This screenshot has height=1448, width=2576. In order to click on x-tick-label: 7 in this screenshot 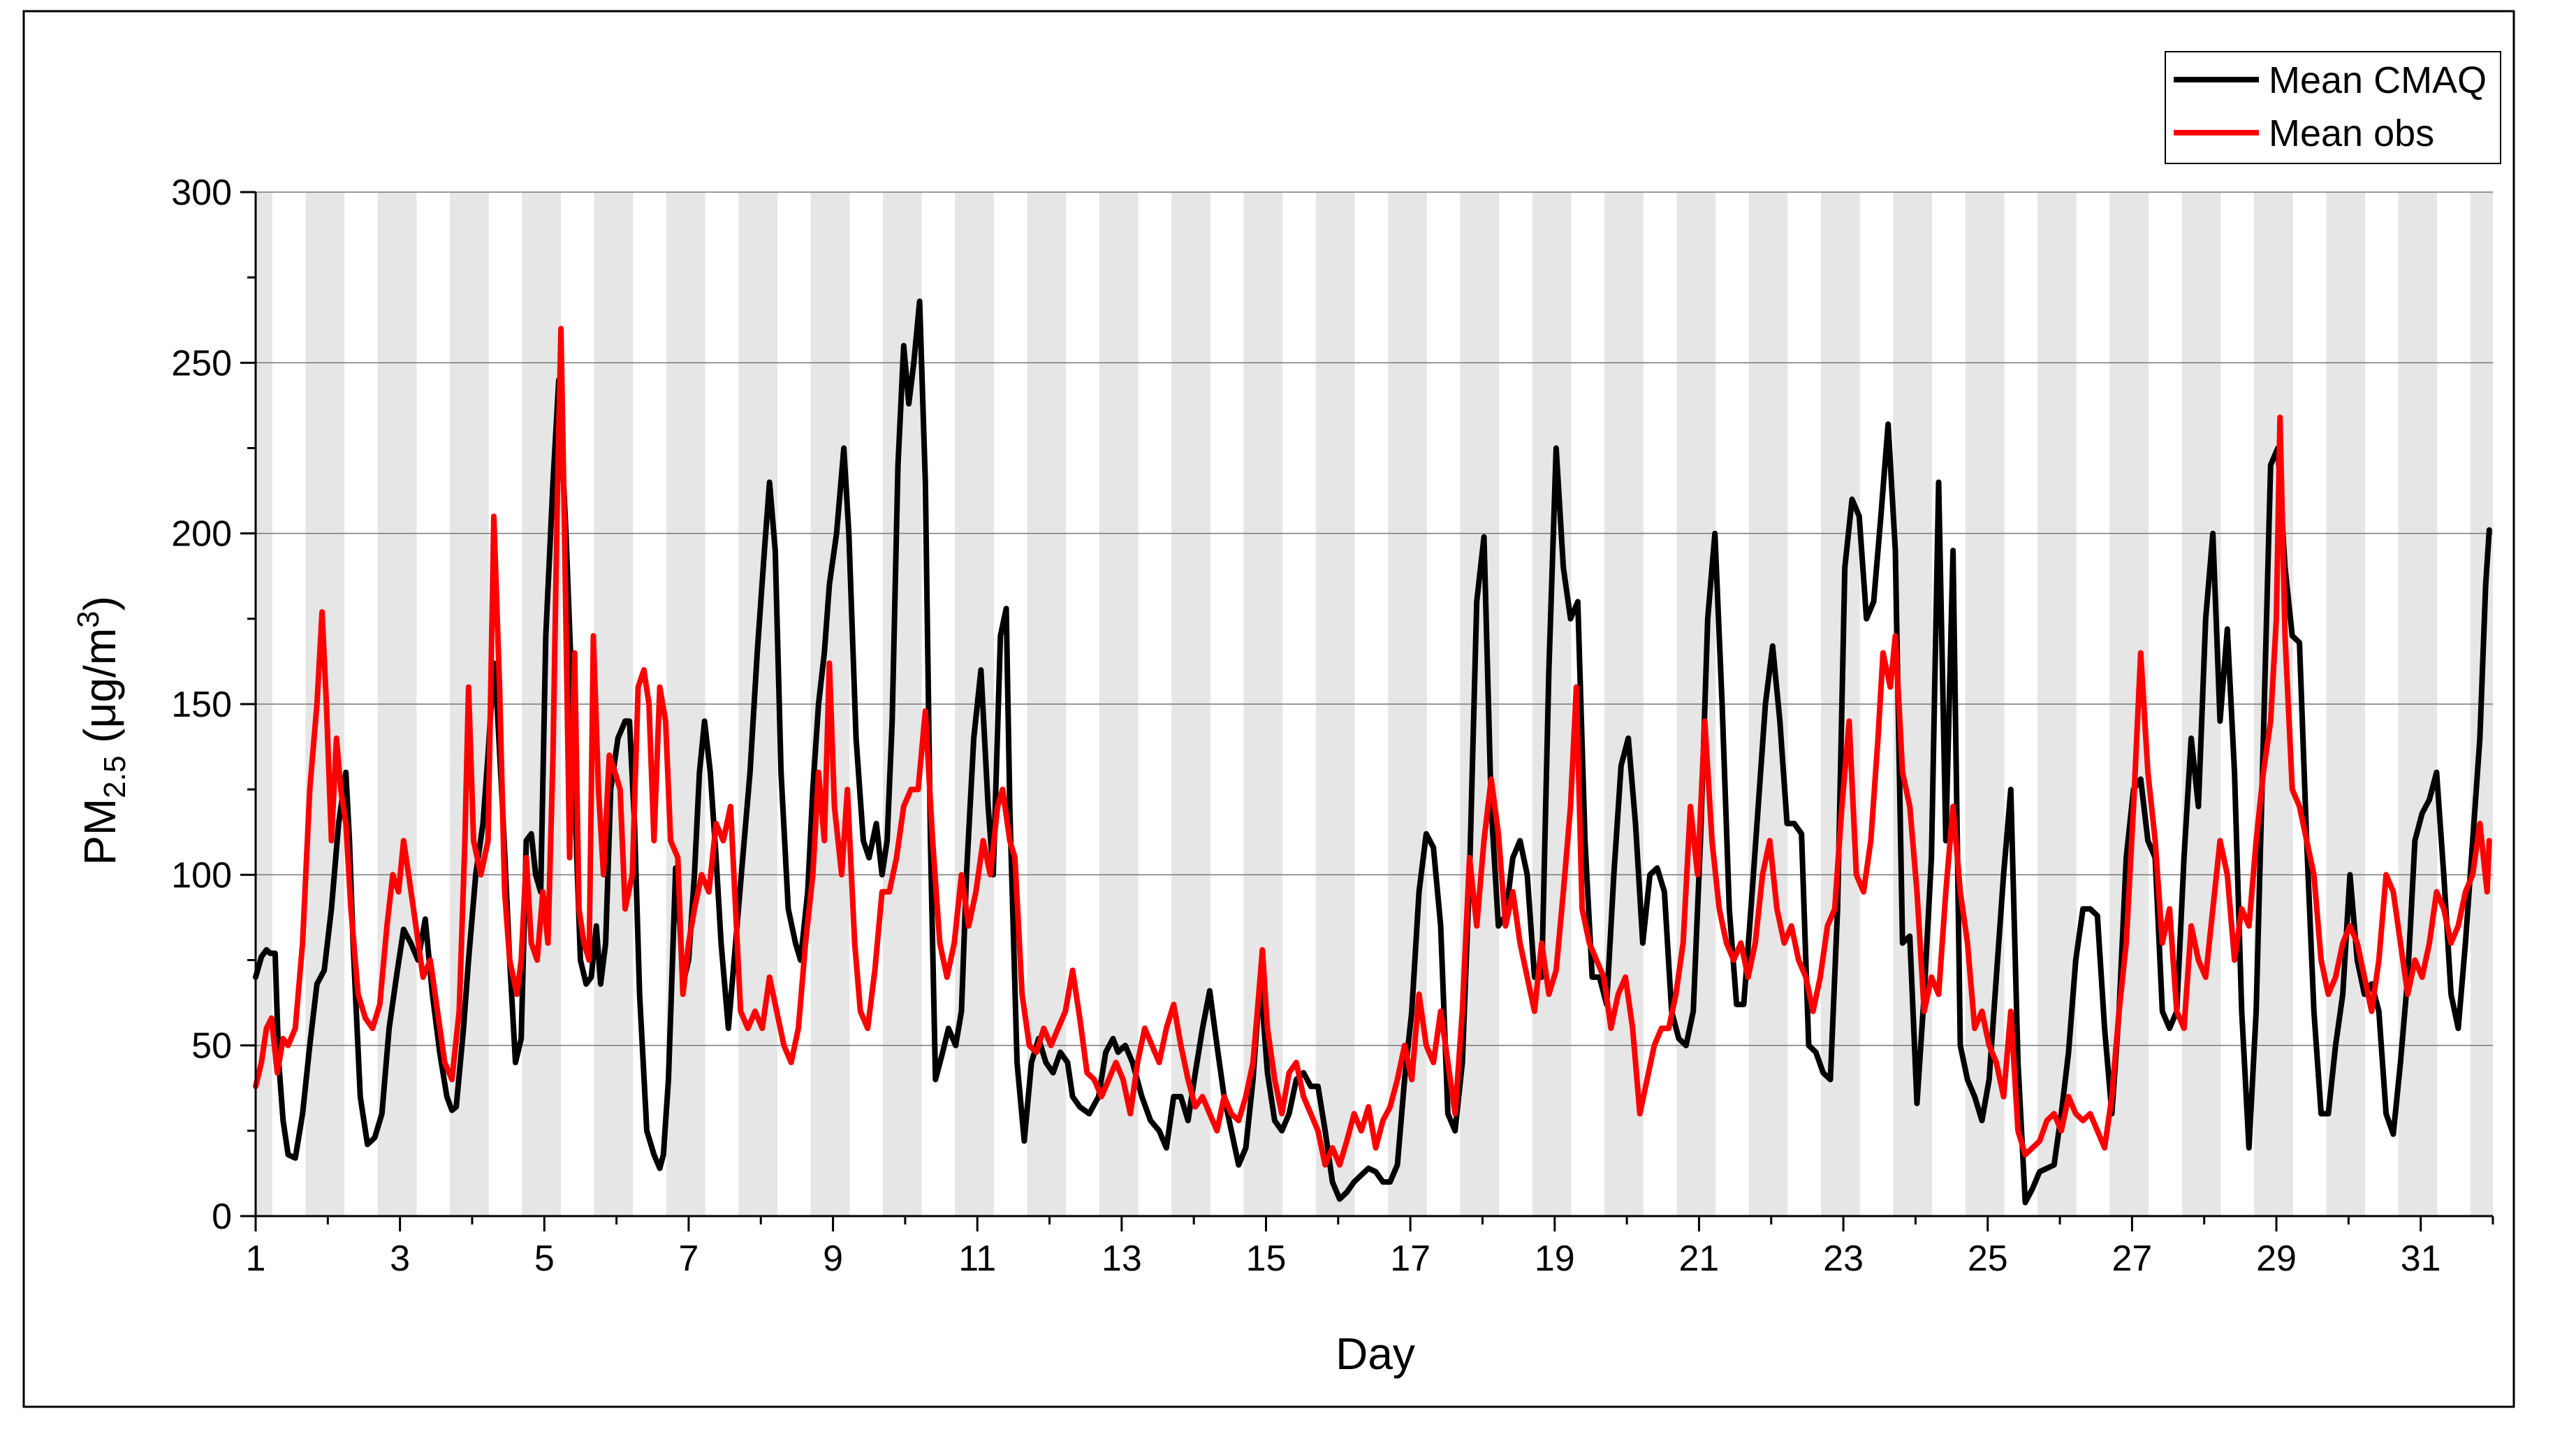, I will do `click(688, 1258)`.